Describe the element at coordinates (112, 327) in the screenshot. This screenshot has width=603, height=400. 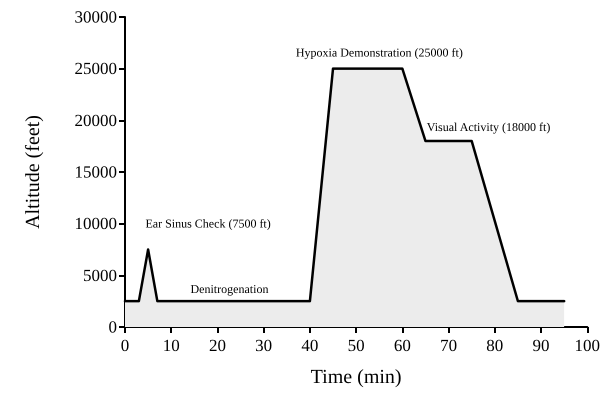
I see `y-tick-label: 0` at that location.